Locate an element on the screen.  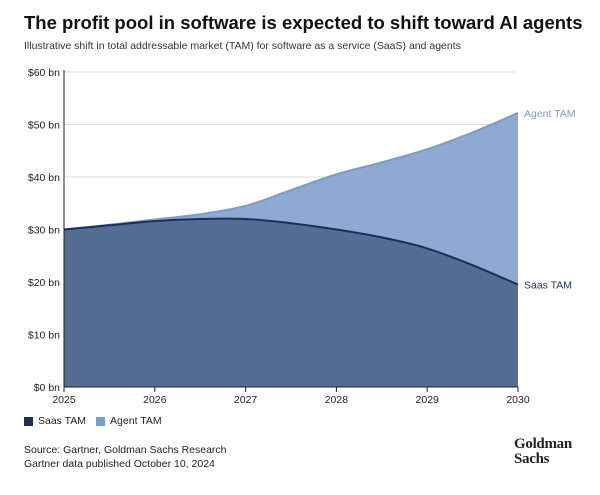
y-tick-label: $0 bn is located at coordinates (47, 388).